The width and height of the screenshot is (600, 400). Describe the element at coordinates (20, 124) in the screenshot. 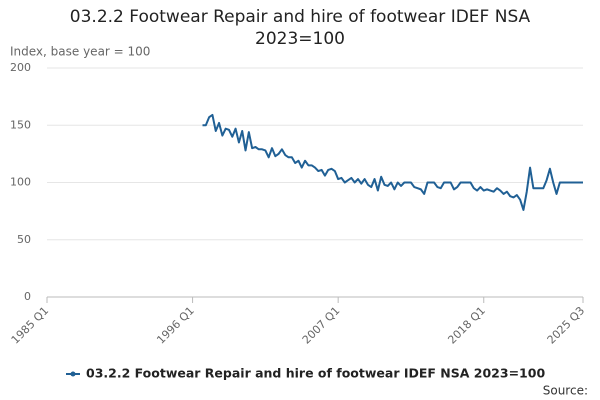

I see `y-tick-label: 150` at that location.